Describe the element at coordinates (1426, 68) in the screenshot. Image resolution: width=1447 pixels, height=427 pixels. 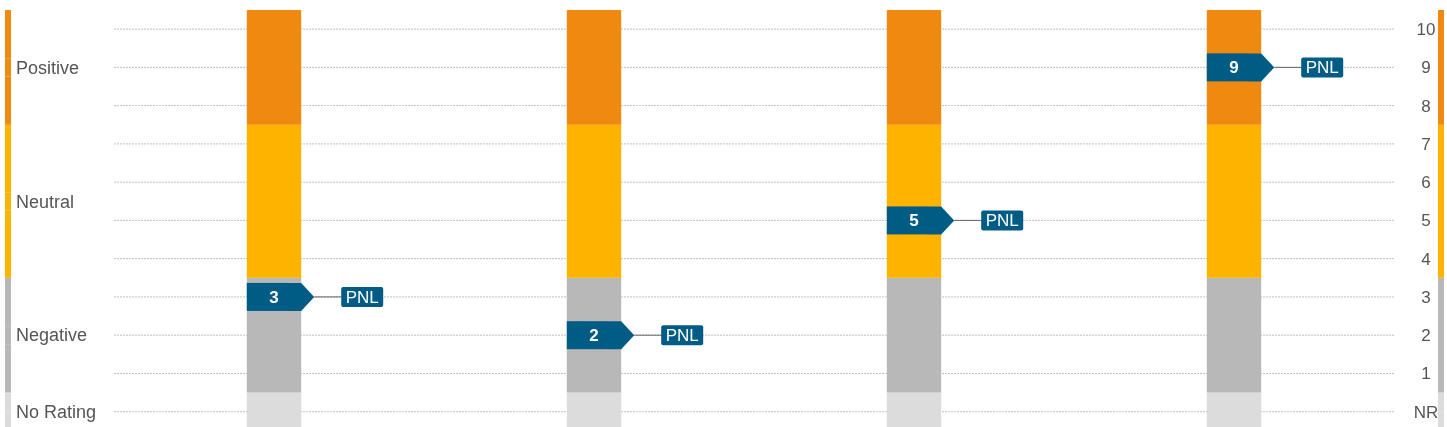
I see `y-tick-label: 9` at that location.